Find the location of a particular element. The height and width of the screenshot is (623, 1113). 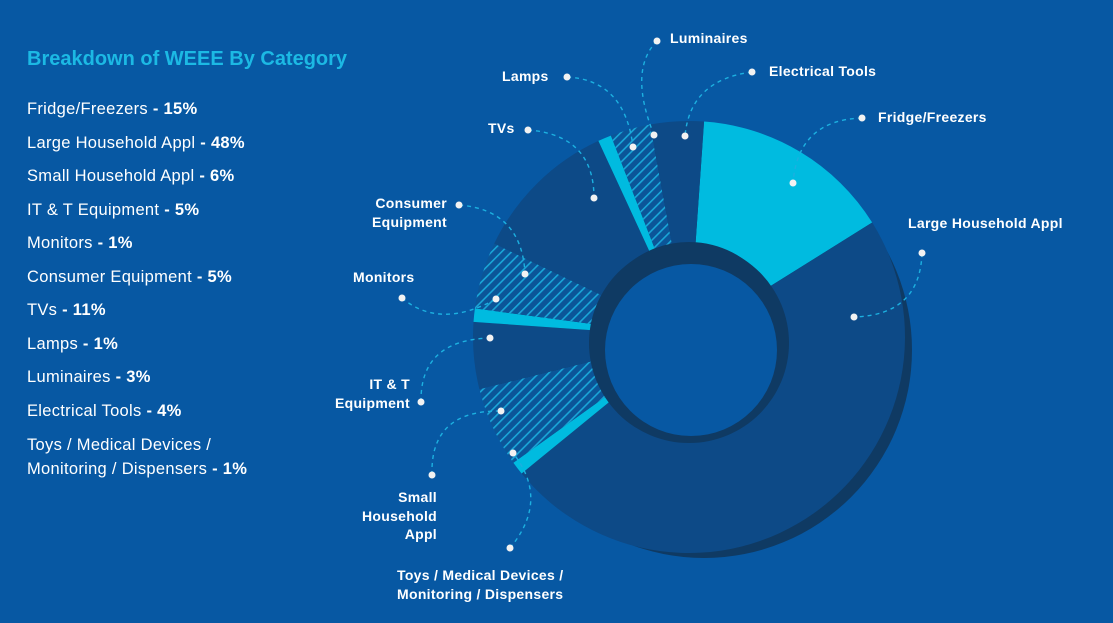

label-electrical-tools: Electrical Tools is located at coordinates (823, 71).